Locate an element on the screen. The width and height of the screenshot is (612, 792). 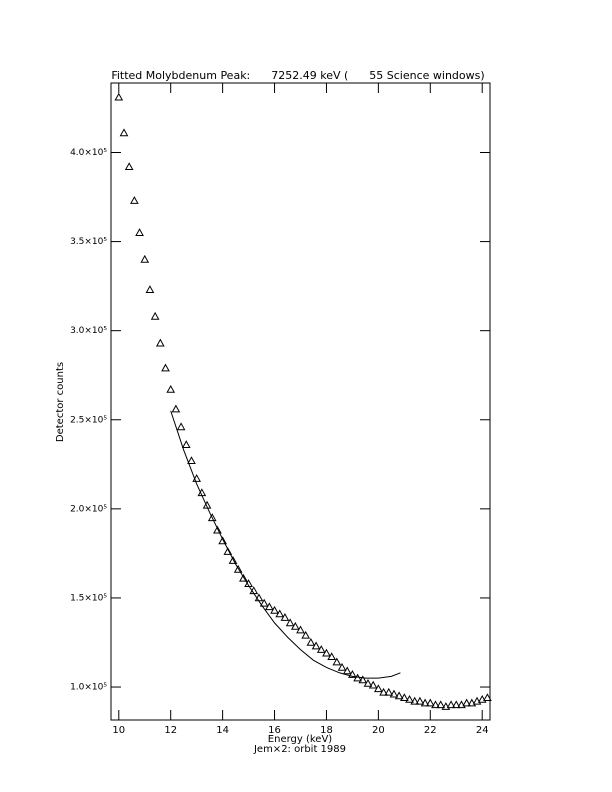
y-axis-label: Detector counts is located at coordinates (60, 402).